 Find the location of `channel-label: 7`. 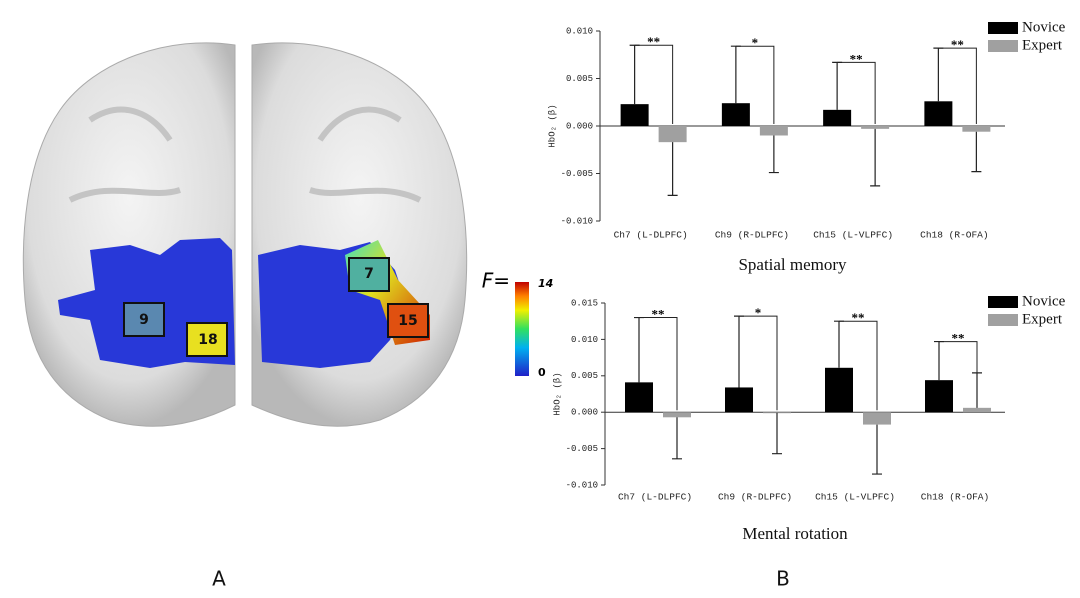

channel-label: 7 is located at coordinates (369, 274).